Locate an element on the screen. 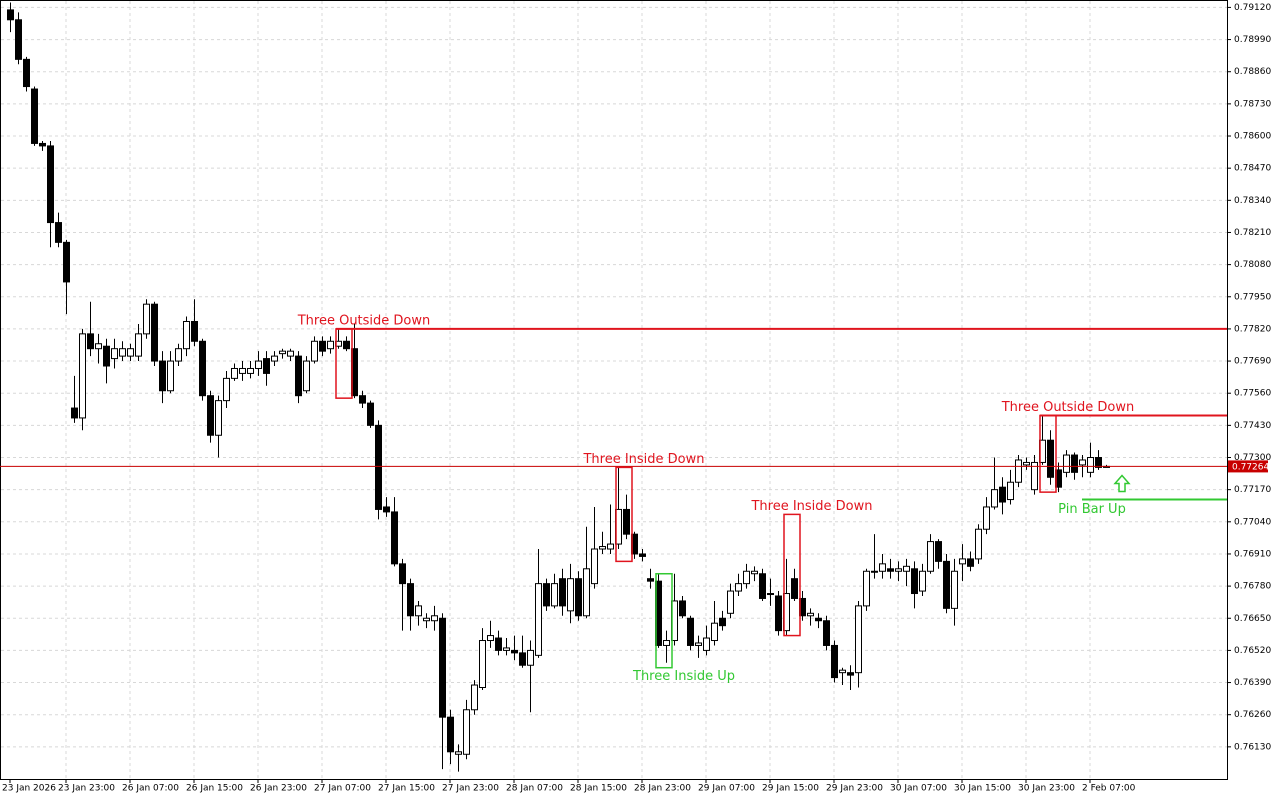 The image size is (1280, 800). y-tick-label: 0.78340 is located at coordinates (1252, 201).